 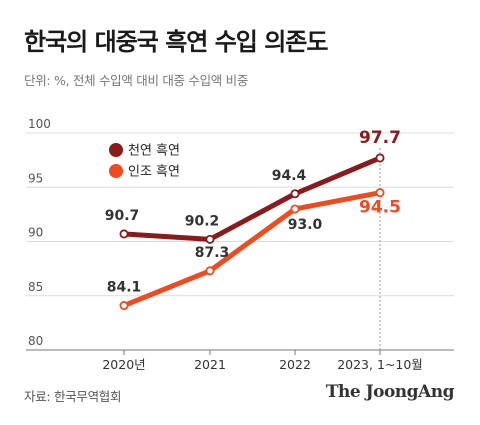 What do you see at coordinates (35, 341) in the screenshot?
I see `y-tick-label: 80` at bounding box center [35, 341].